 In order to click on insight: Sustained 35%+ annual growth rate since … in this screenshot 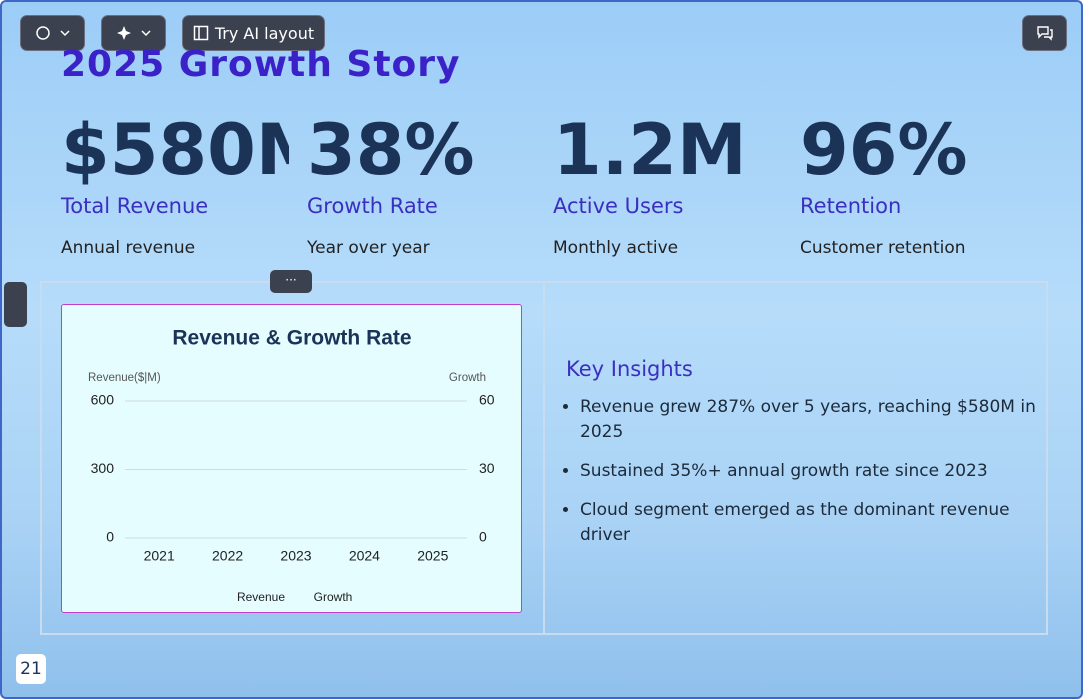, I will do `click(808, 471)`.